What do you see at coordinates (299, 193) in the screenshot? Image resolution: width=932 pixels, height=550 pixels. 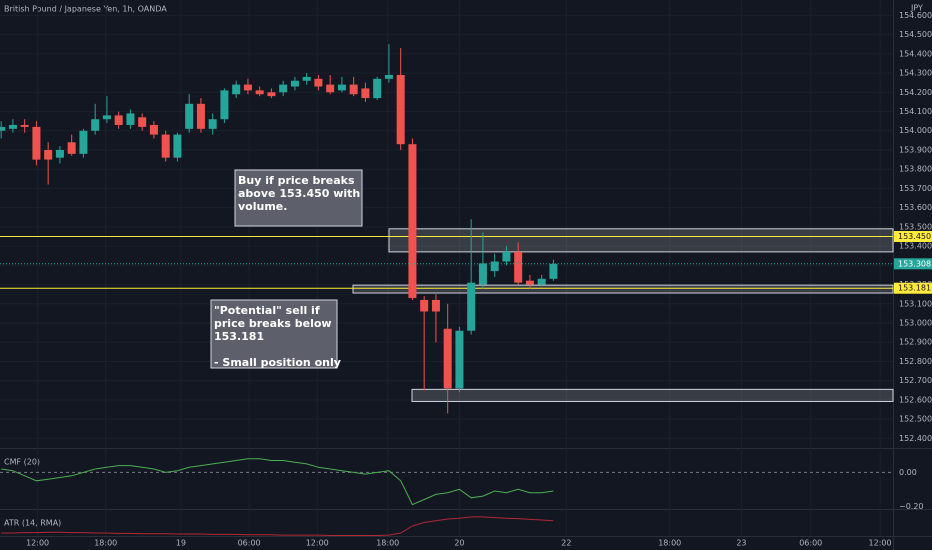 I see `annotation-text: above 153.450 with` at bounding box center [299, 193].